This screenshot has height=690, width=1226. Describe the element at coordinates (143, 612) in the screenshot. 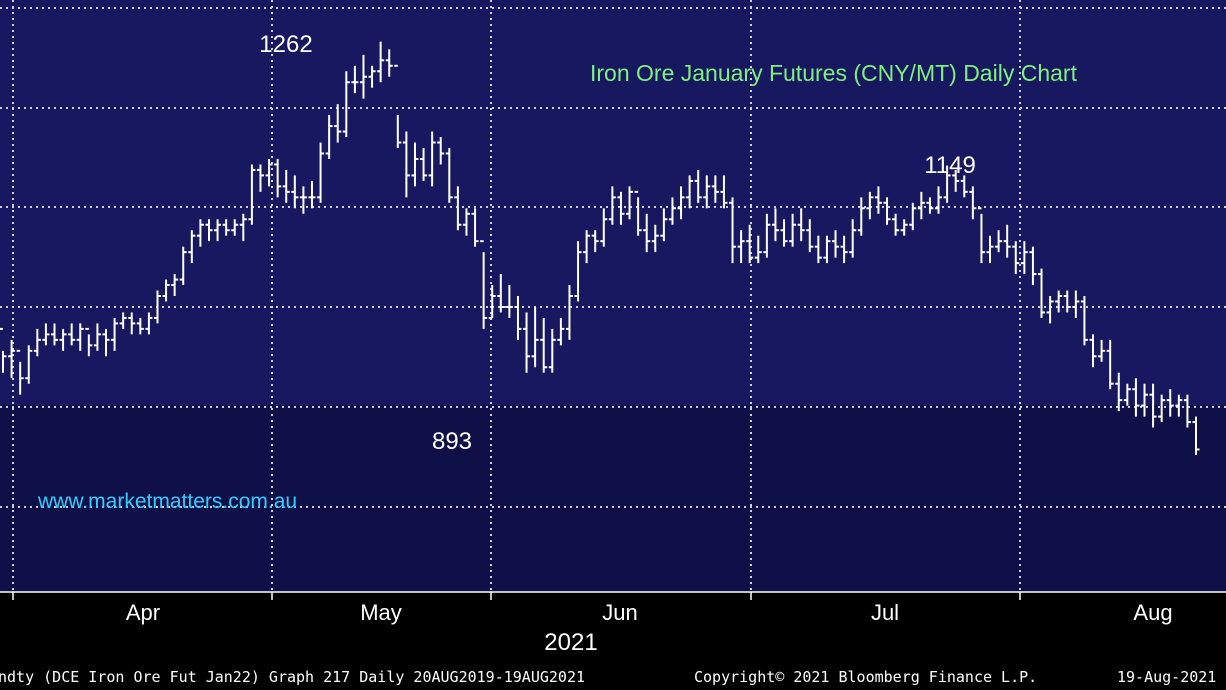

I see `x-tick-label: Apr` at that location.